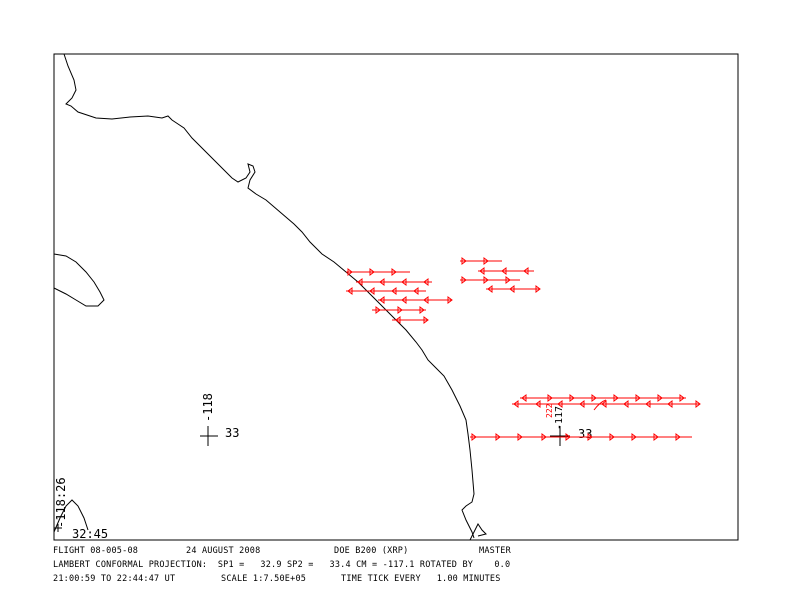 Image resolution: width=792 pixels, height=614 pixels. Describe the element at coordinates (421, 579) in the screenshot. I see `time-tick-label: TIME TICK EVERY 1.00 MINUTES` at that location.